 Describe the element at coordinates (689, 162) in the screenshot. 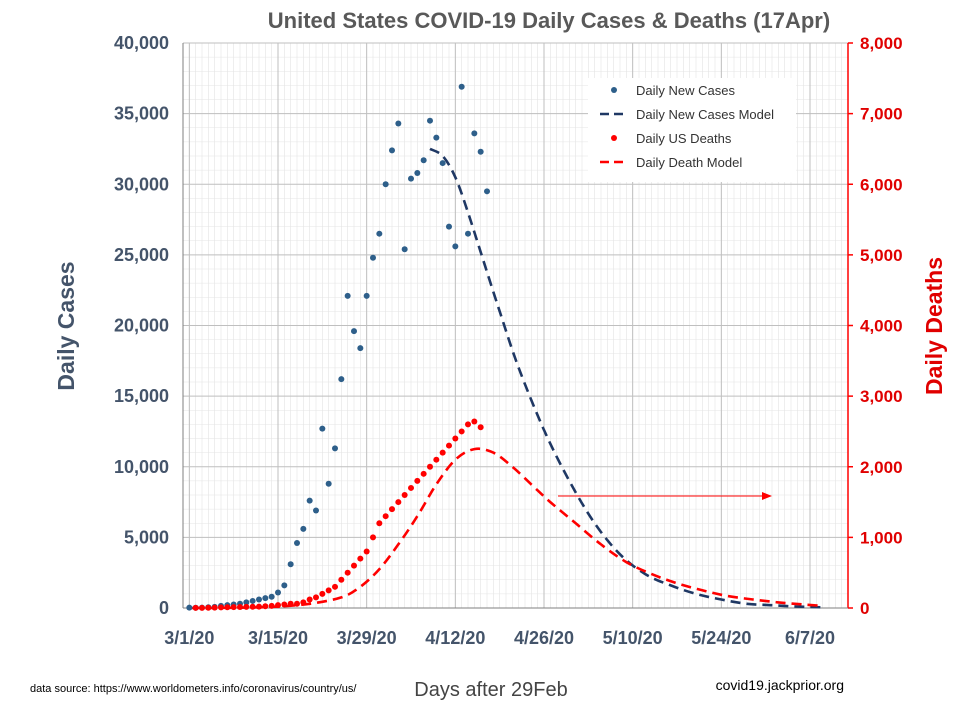

I see `legend-death-model-label: Daily Death Model` at that location.